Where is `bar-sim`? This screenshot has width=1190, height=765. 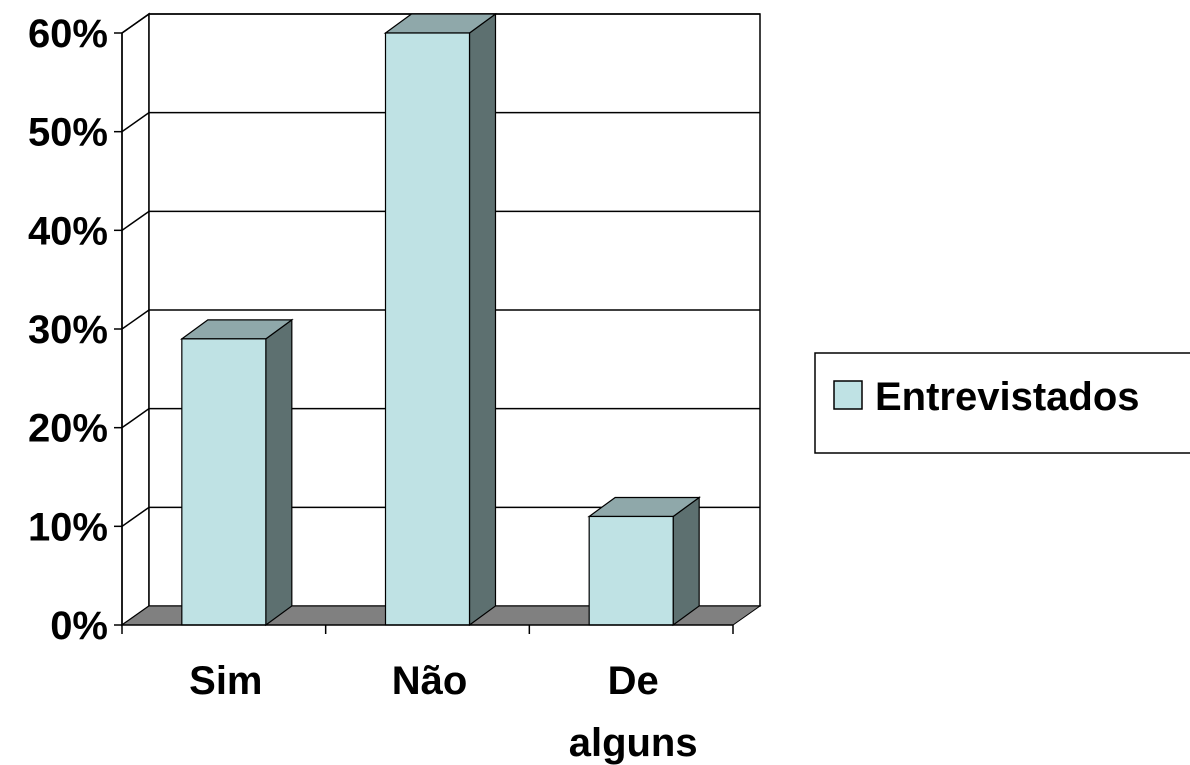 bar-sim is located at coordinates (236, 472).